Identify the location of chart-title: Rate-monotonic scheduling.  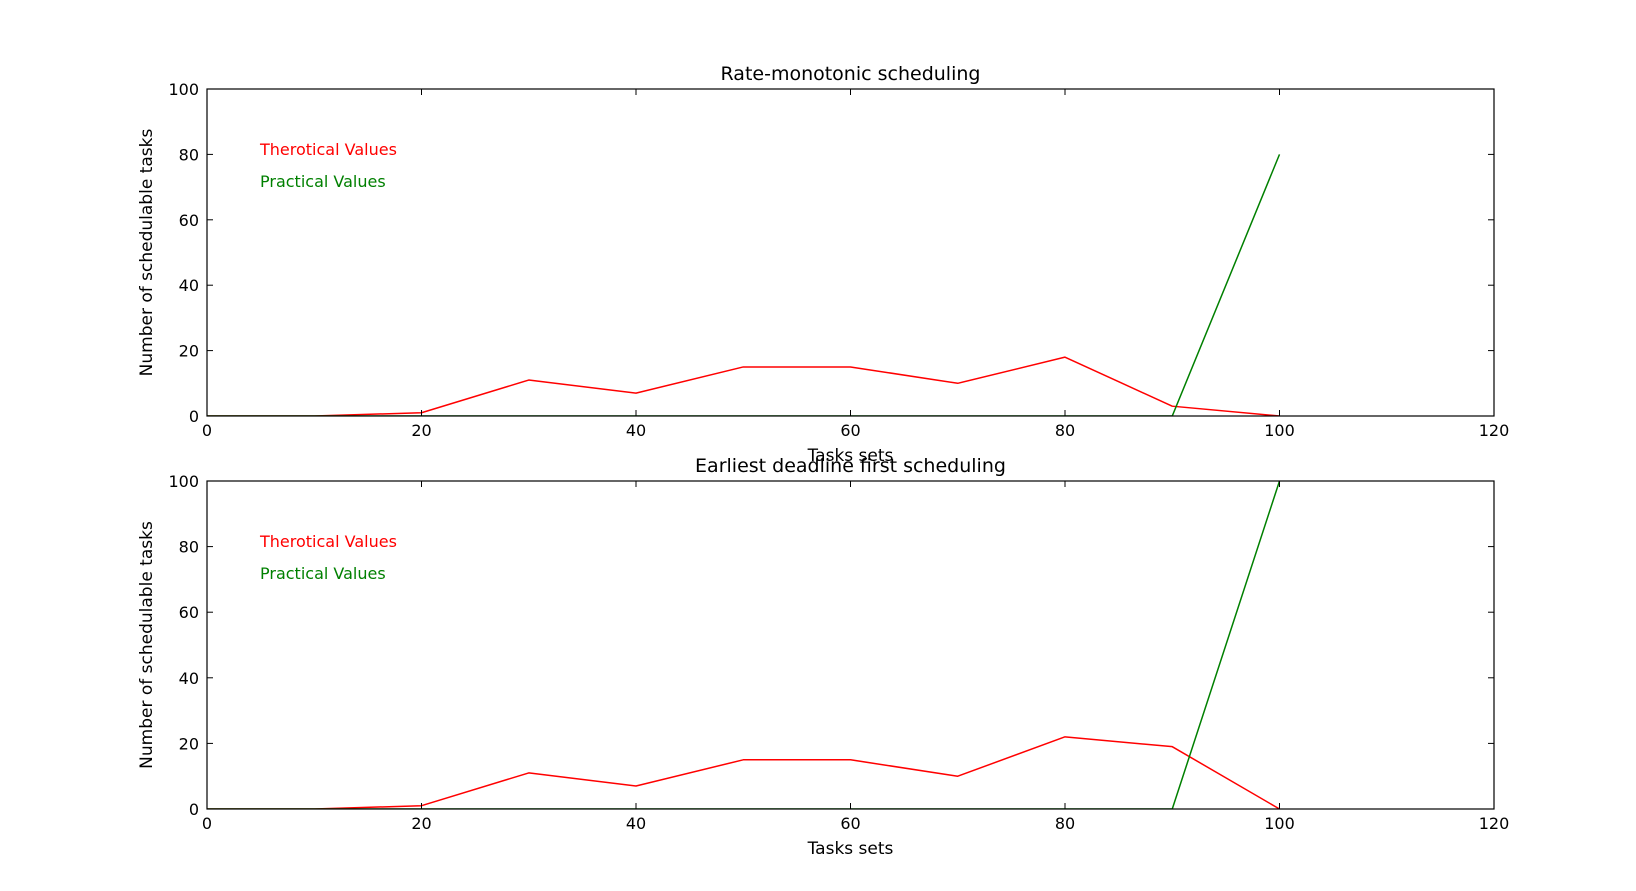
(851, 74).